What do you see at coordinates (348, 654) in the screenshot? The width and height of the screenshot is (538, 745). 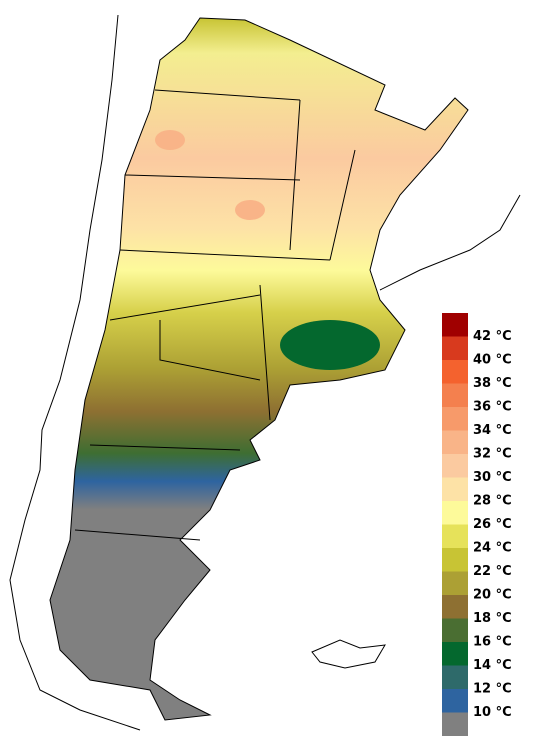 I see `falklands` at bounding box center [348, 654].